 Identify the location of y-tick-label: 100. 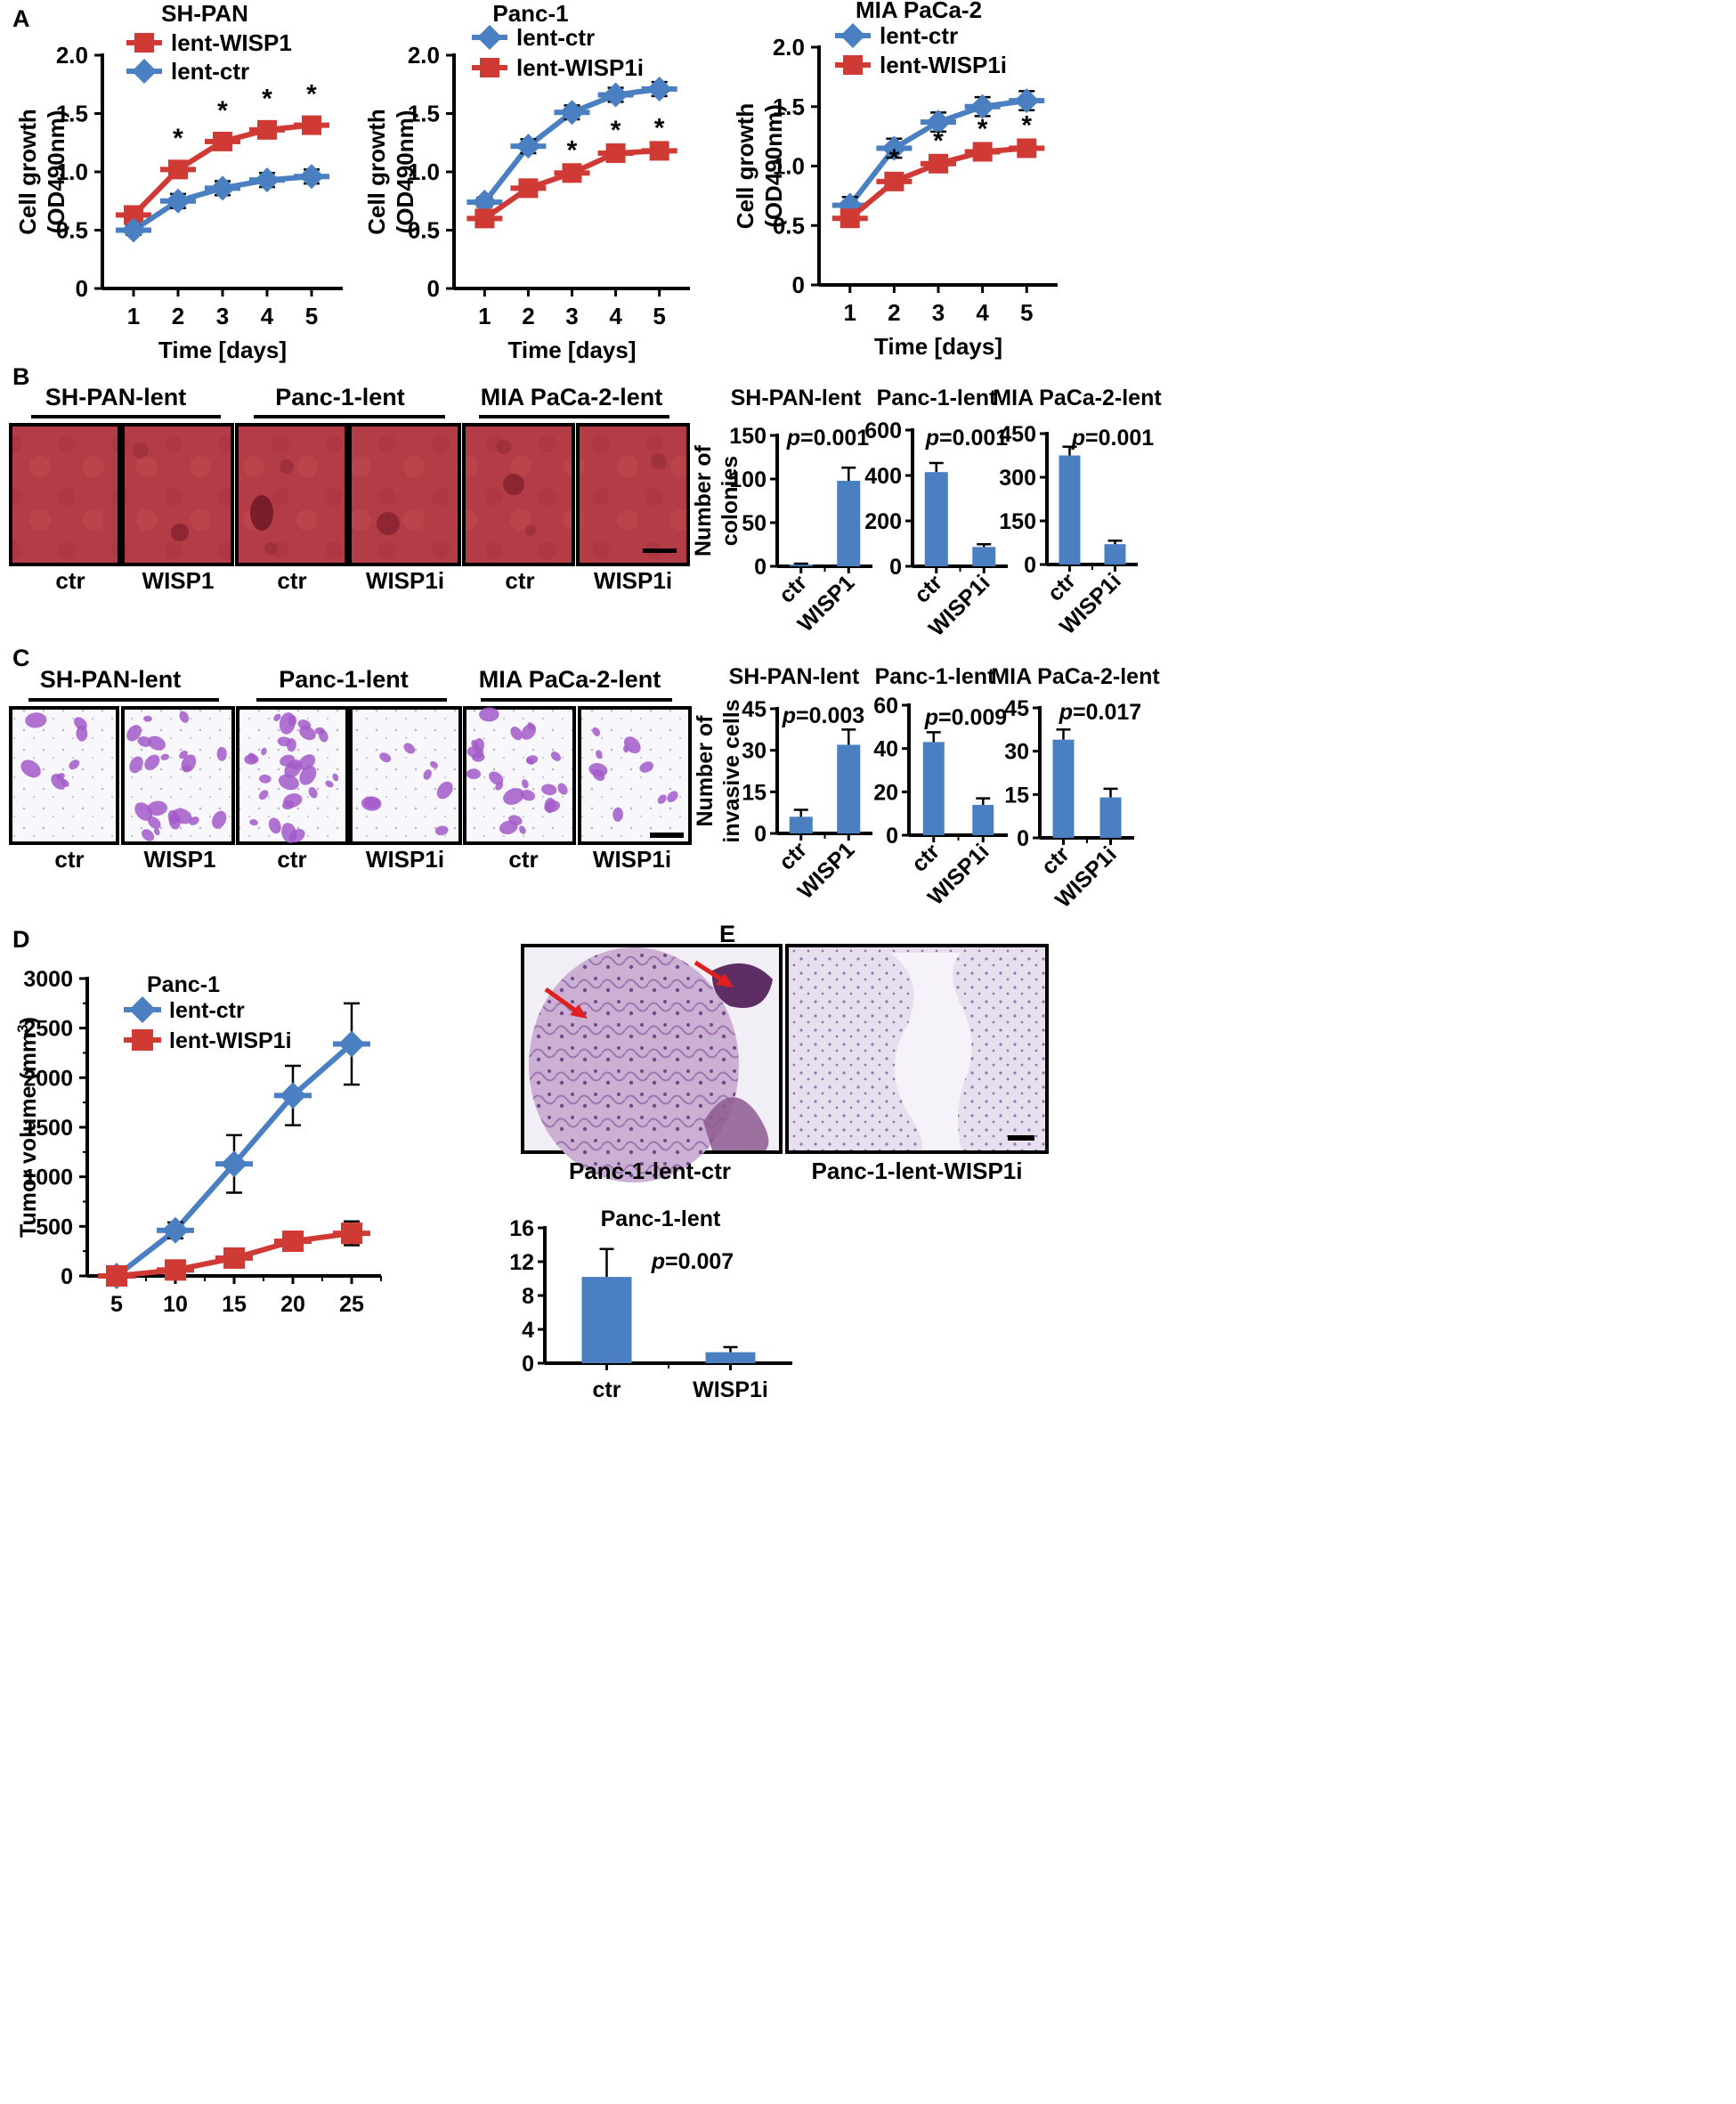
(748, 479).